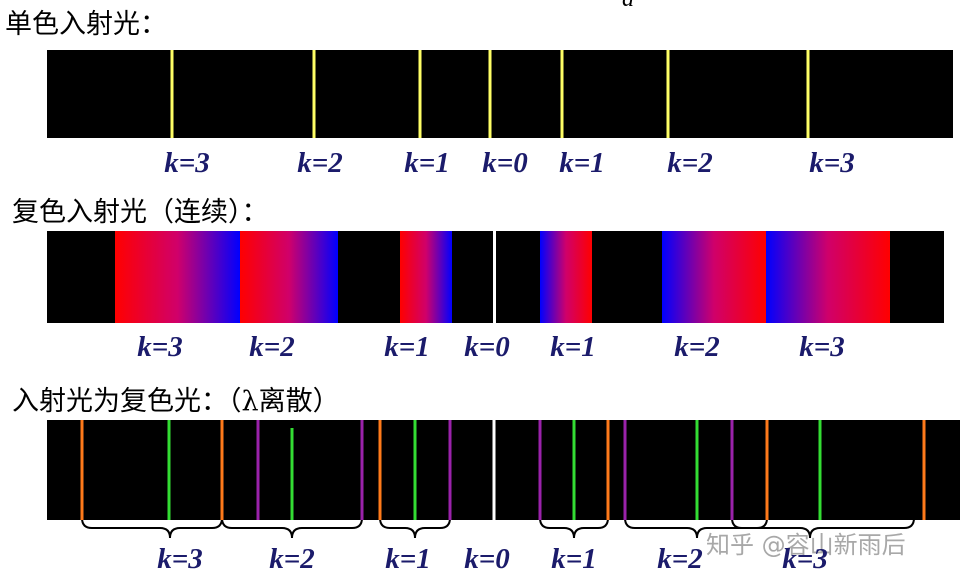 The image size is (968, 582). What do you see at coordinates (140, 212) in the screenshot?
I see `section-title: 复色入射光（连续）：` at bounding box center [140, 212].